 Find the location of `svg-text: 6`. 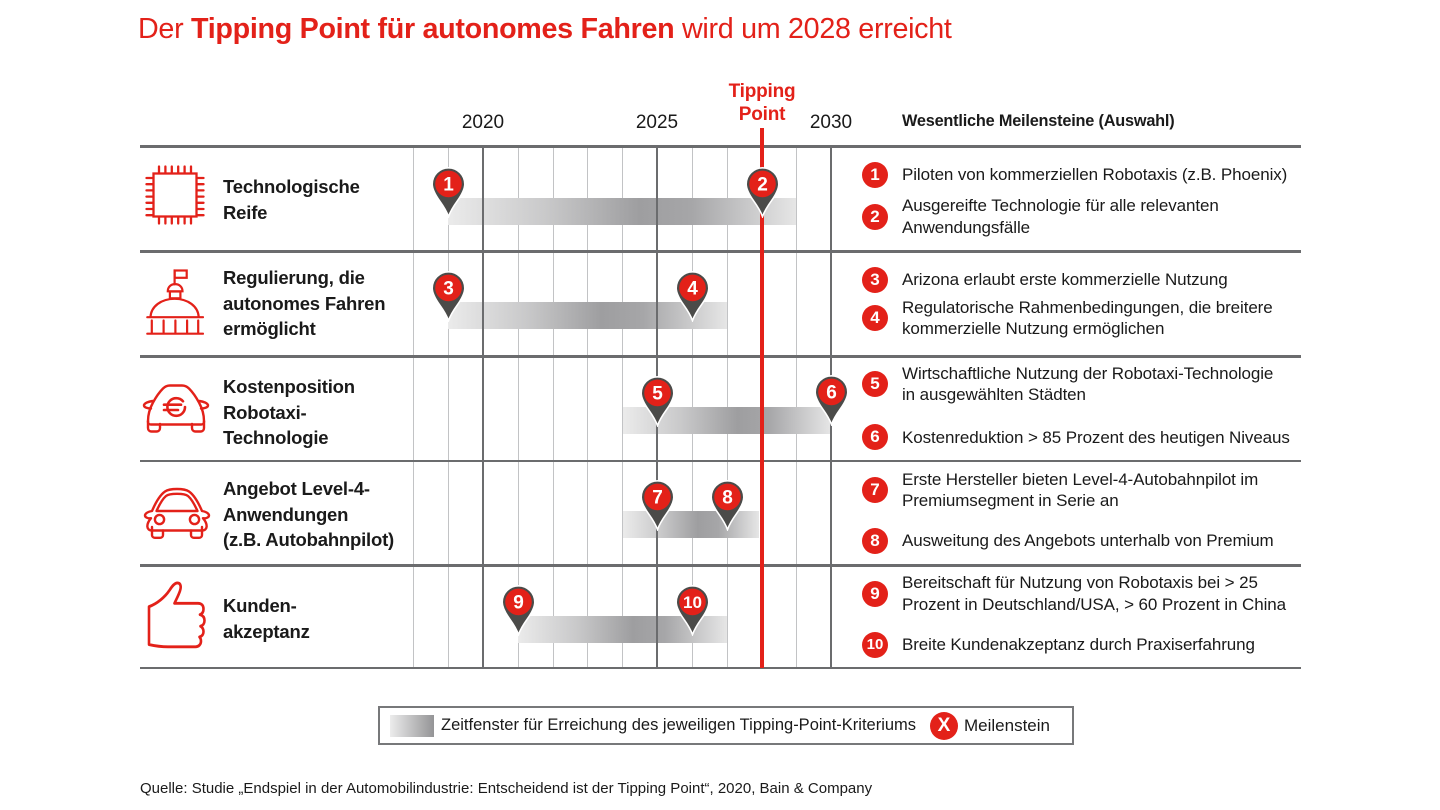

svg-text: 6 is located at coordinates (831, 393).